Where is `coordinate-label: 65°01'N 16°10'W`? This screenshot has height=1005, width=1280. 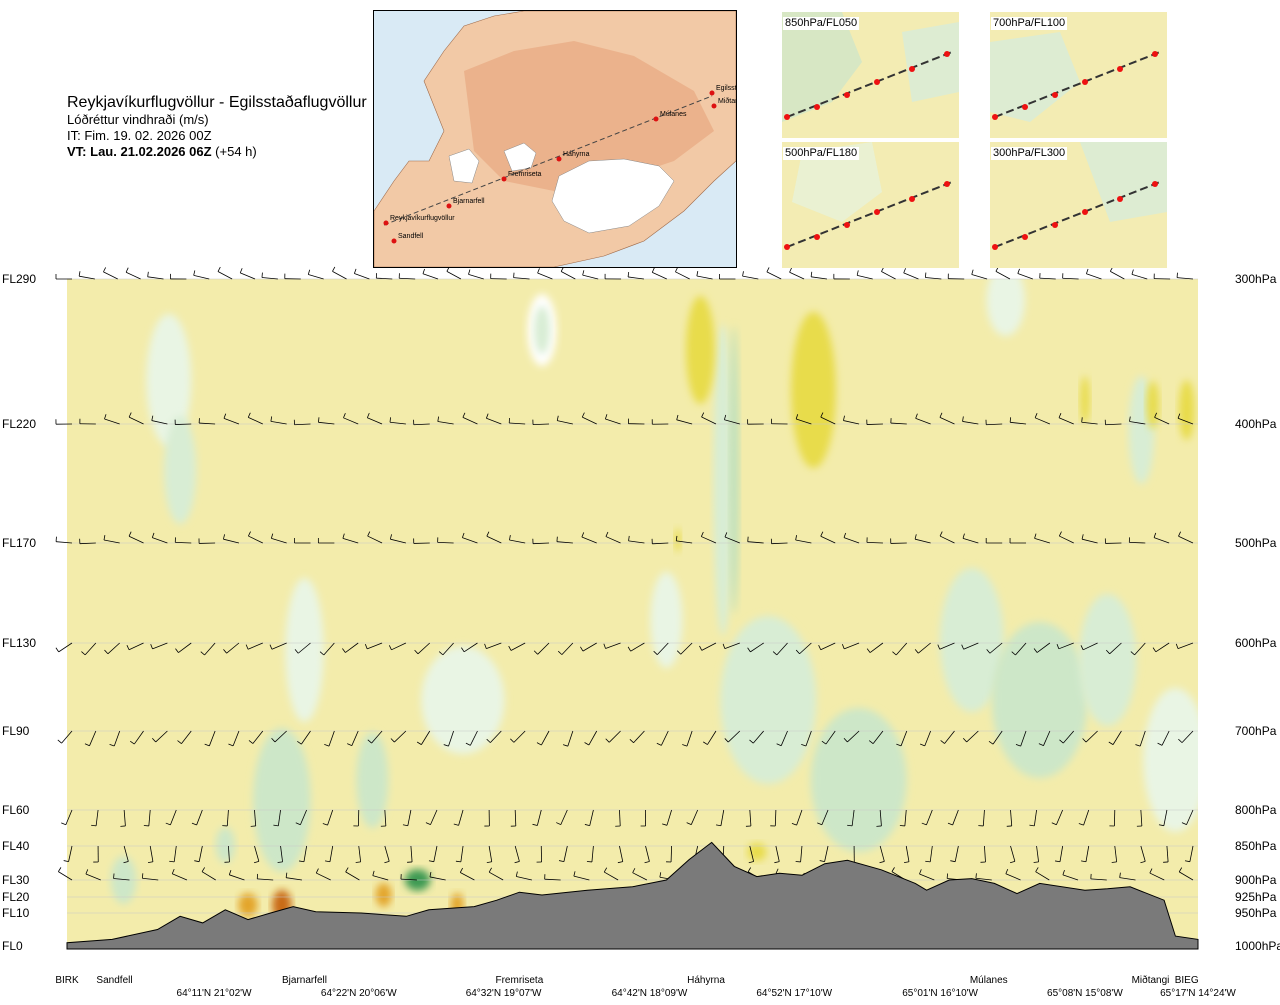 coordinate-label: 65°01'N 16°10'W is located at coordinates (940, 993).